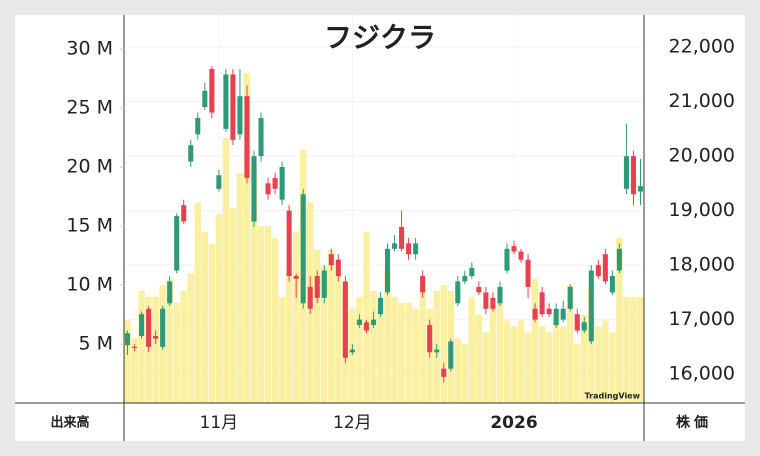 Image resolution: width=760 pixels, height=456 pixels. Describe the element at coordinates (89, 49) in the screenshot. I see `y-tick-label: 30 M` at that location.